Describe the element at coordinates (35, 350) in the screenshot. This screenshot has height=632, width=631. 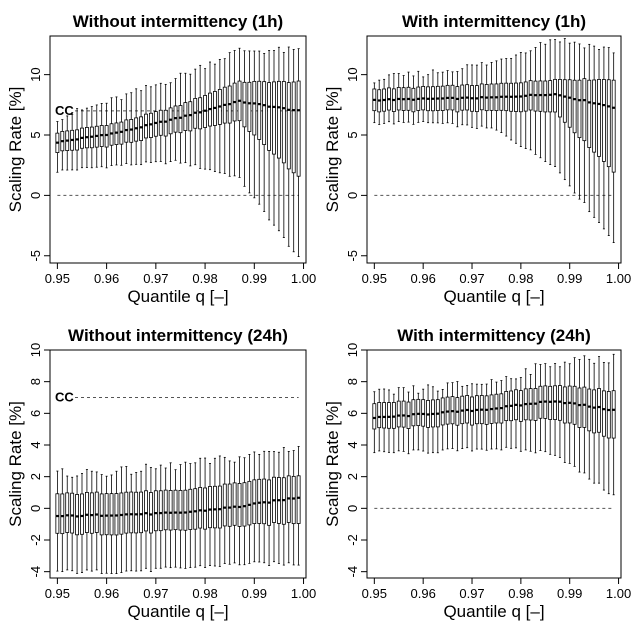
I see `y-tick-label: 10` at that location.